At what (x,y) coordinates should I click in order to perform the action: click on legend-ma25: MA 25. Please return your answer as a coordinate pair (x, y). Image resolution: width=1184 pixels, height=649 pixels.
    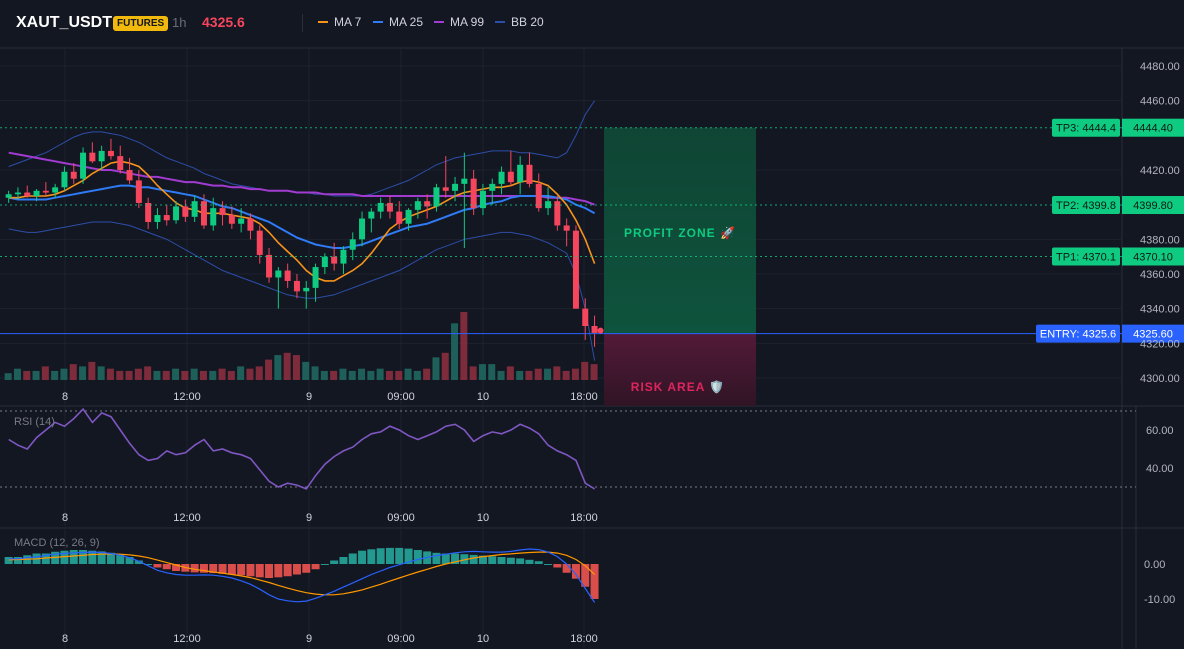
    Looking at the image, I should click on (398, 22).